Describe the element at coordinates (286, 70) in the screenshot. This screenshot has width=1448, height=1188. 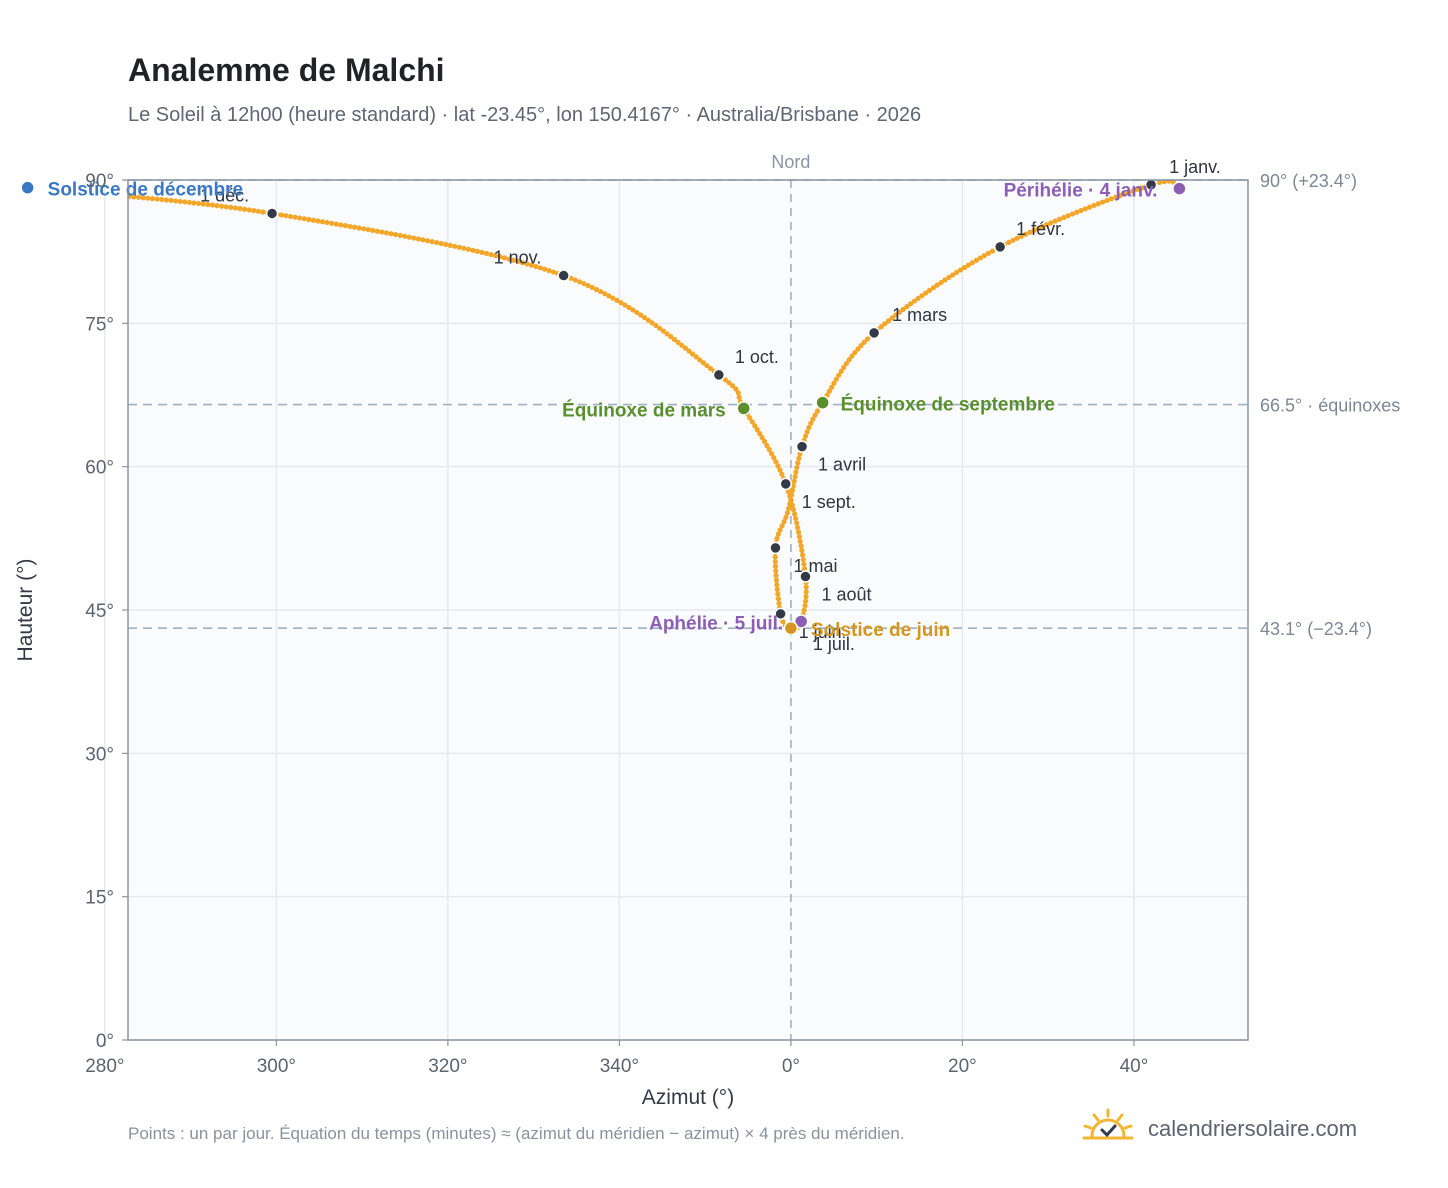
I see `chart-title: Analemme de Malchi` at that location.